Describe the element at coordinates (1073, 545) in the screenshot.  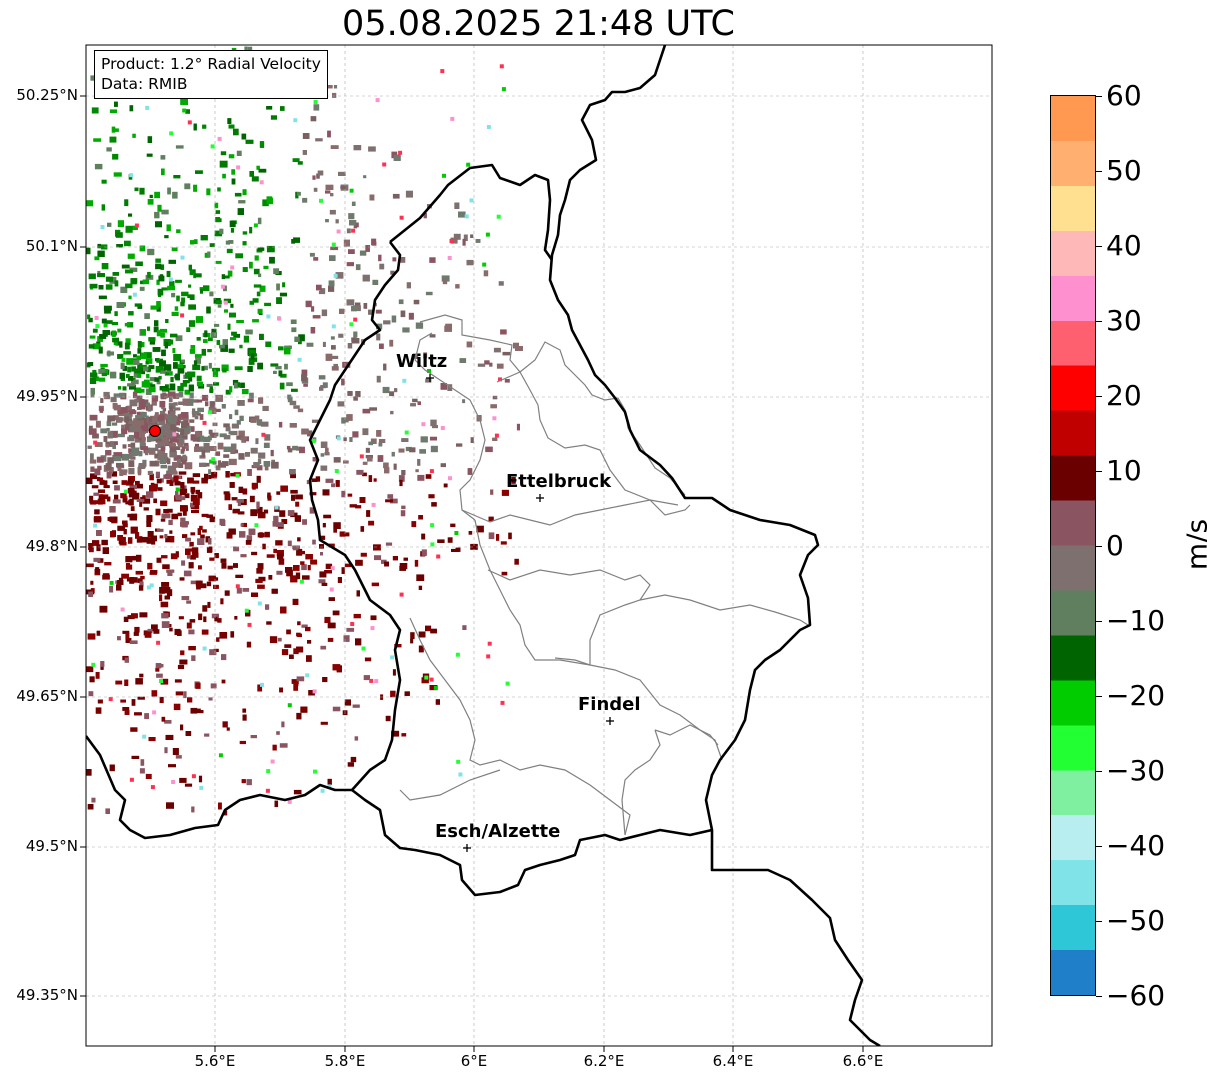
I see `velocity-colorbar` at that location.